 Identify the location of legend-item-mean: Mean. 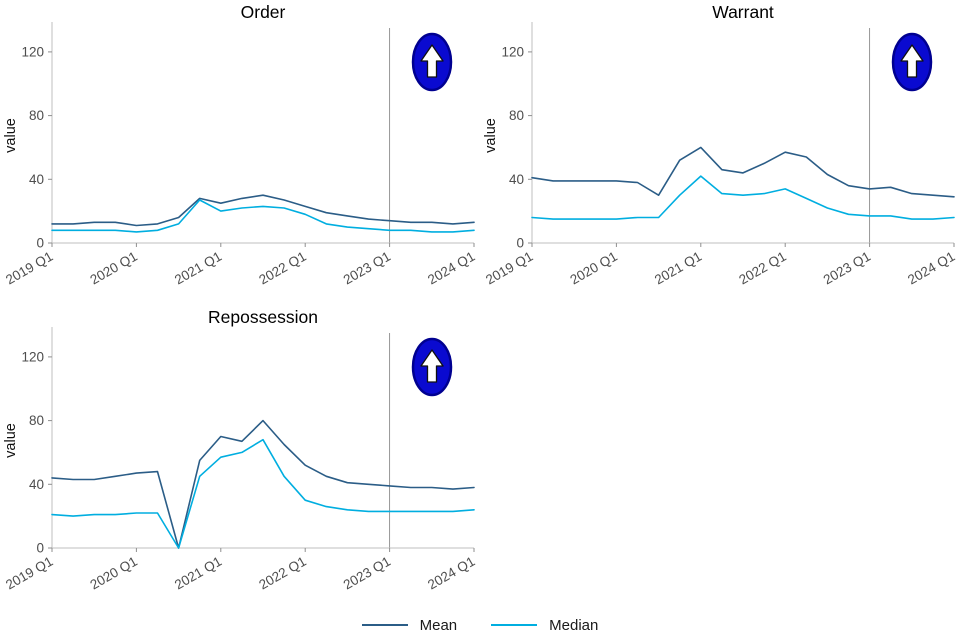
(409, 625).